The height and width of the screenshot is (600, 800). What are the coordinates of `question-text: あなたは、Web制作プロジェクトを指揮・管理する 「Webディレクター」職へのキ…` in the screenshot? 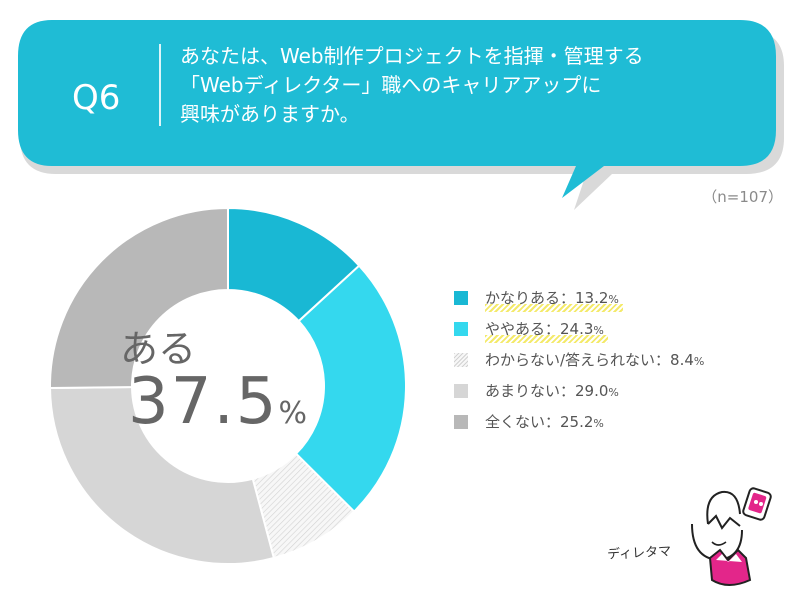 It's located at (460, 85).